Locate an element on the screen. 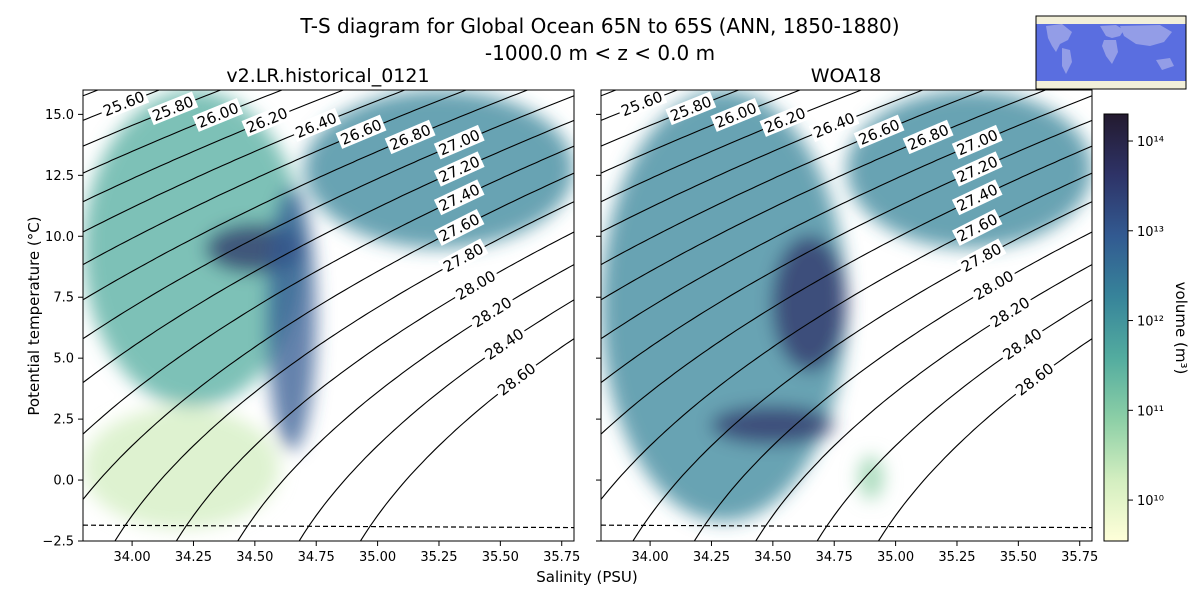 The width and height of the screenshot is (1200, 600). y-axis-label: Potential temperature (°C) is located at coordinates (34, 315).